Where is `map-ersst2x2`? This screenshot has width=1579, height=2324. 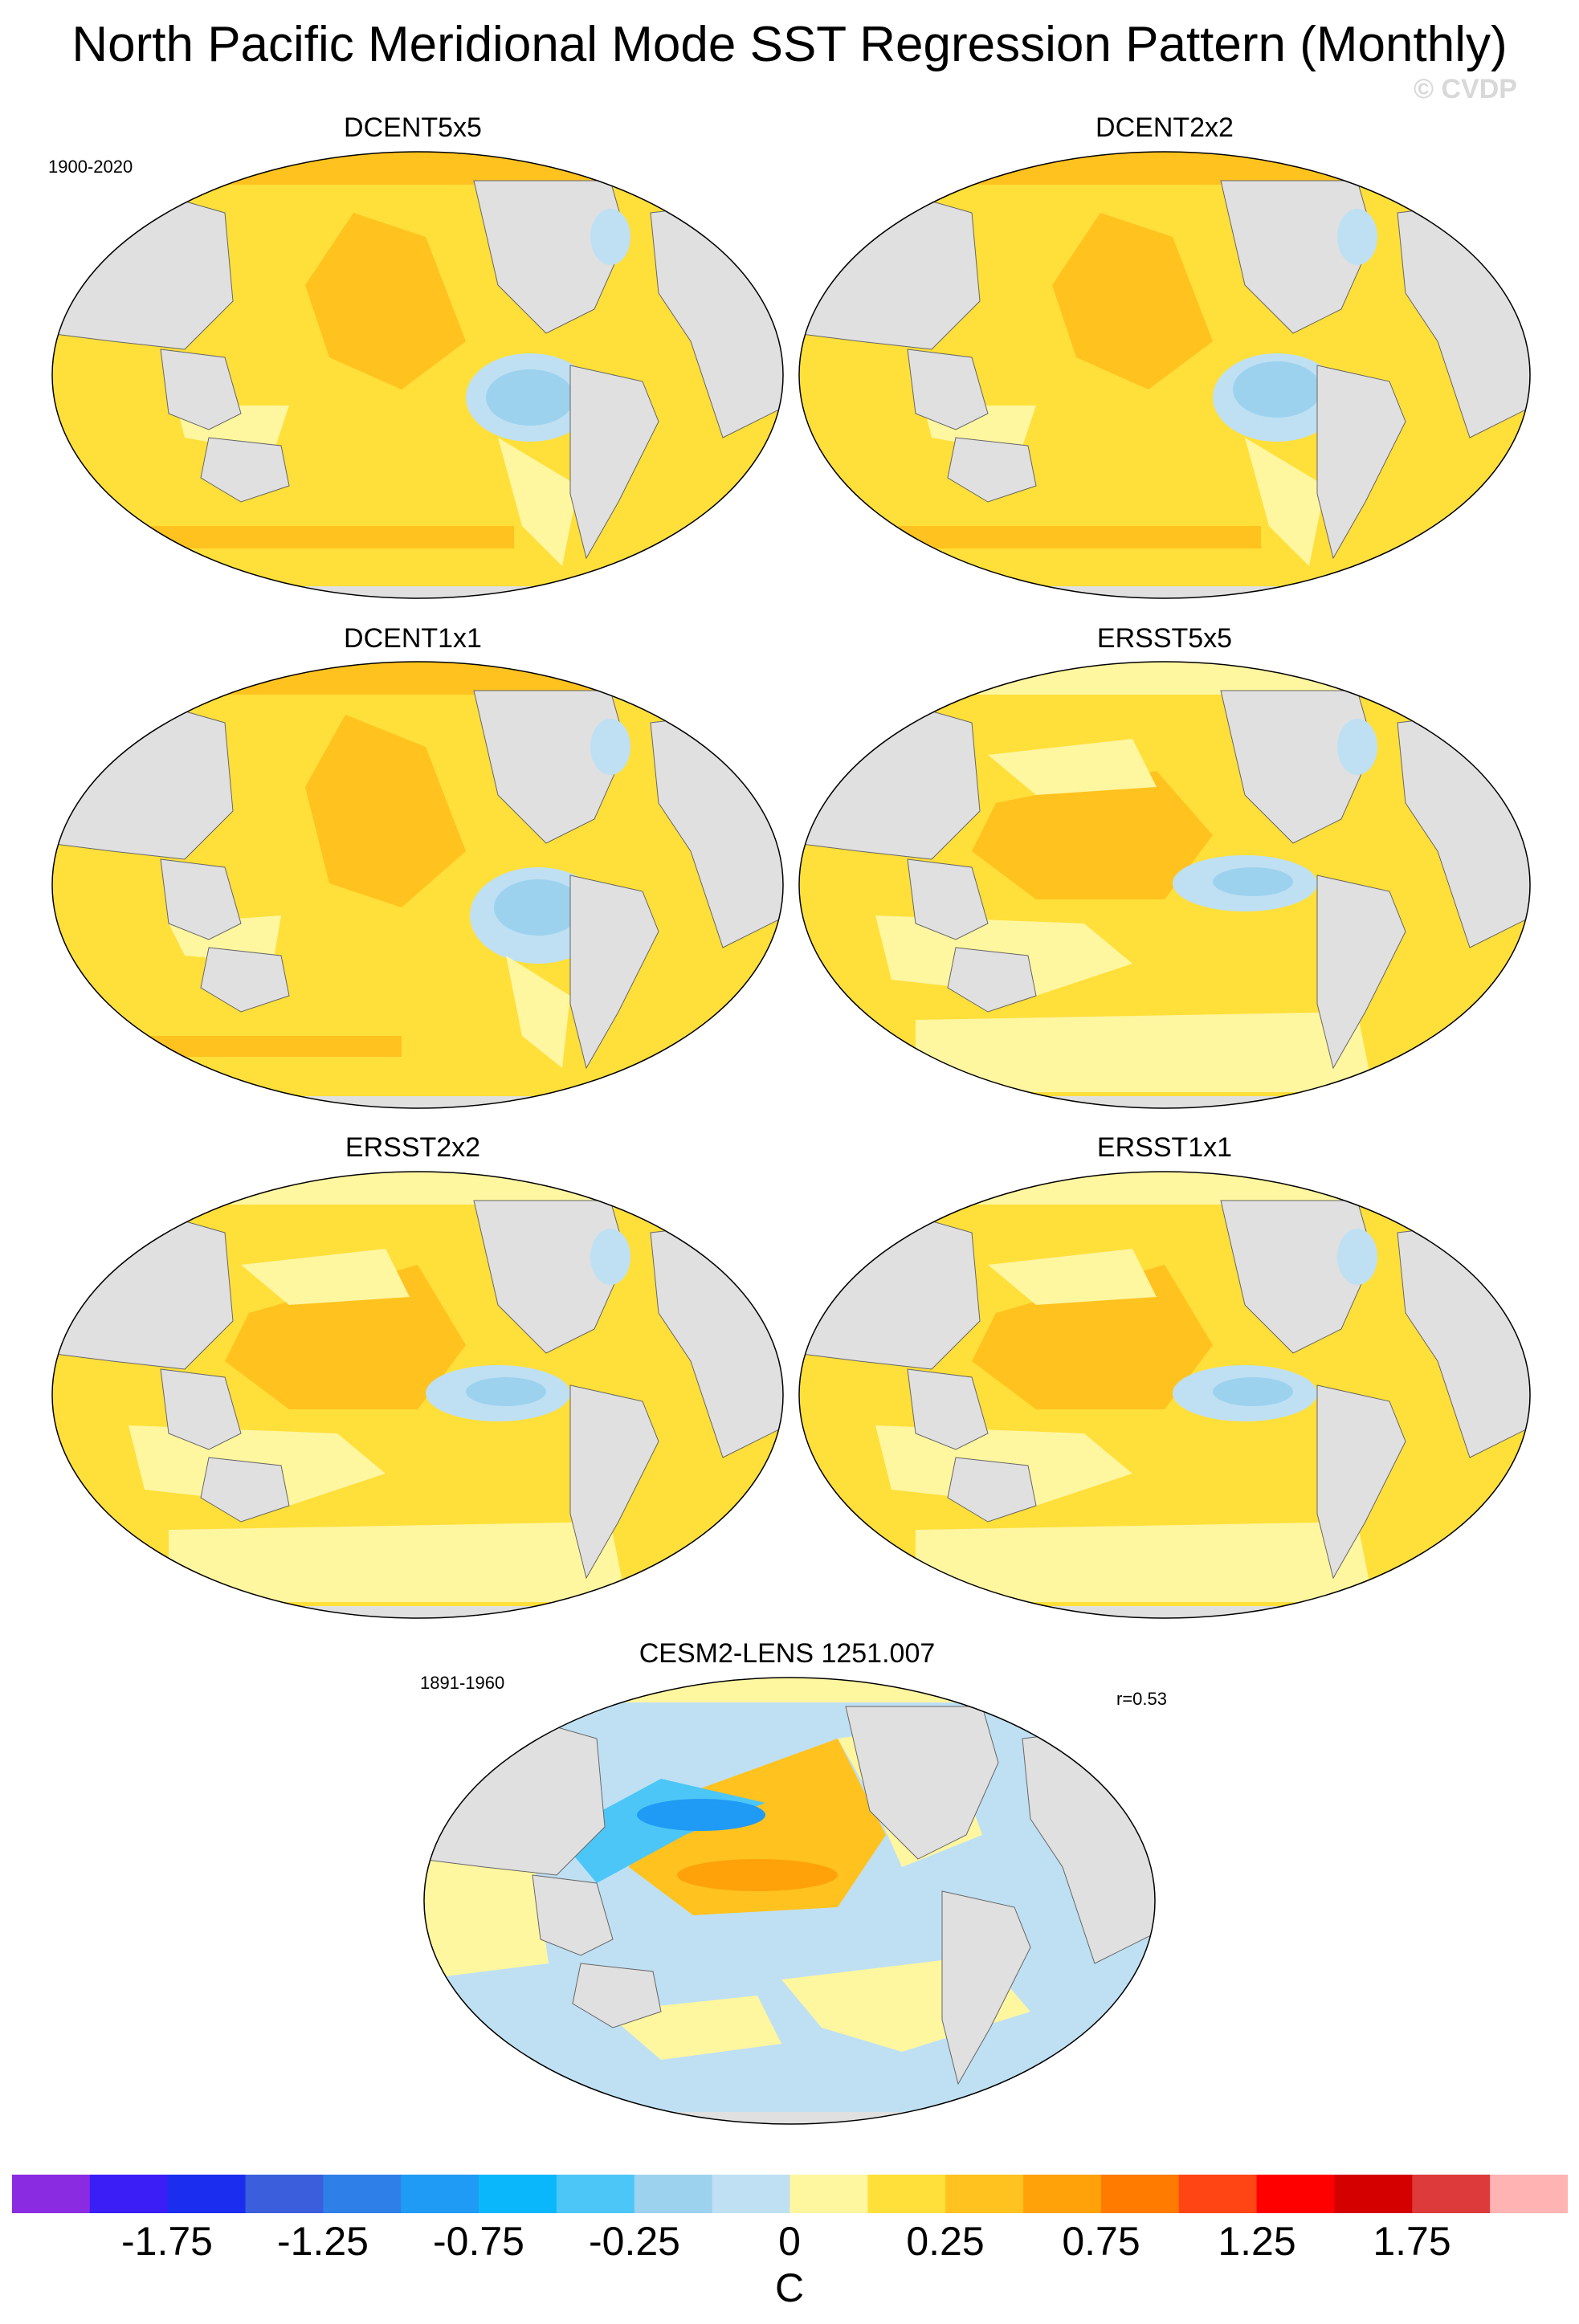
map-ersst2x2 is located at coordinates (417, 1395).